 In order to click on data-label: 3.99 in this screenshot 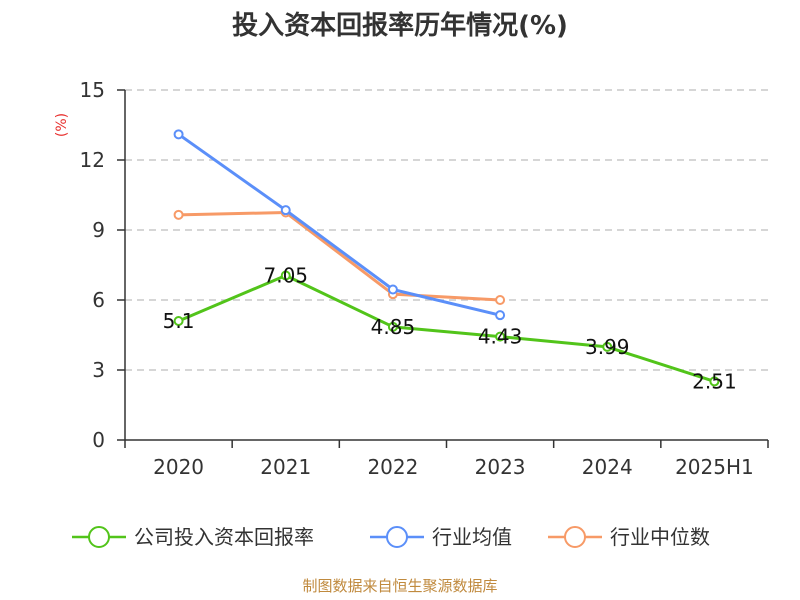, I will do `click(607, 347)`.